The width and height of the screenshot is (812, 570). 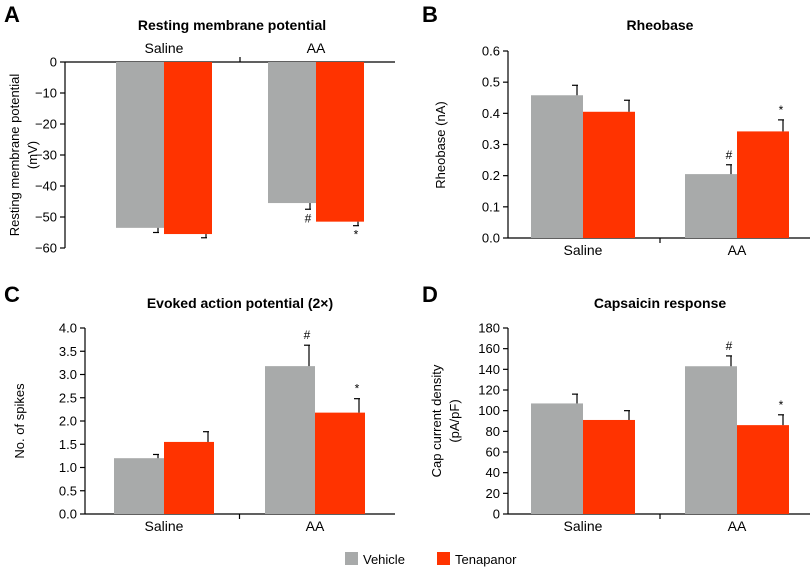 What do you see at coordinates (68, 328) in the screenshot?
I see `y-tick-label: 4.0` at bounding box center [68, 328].